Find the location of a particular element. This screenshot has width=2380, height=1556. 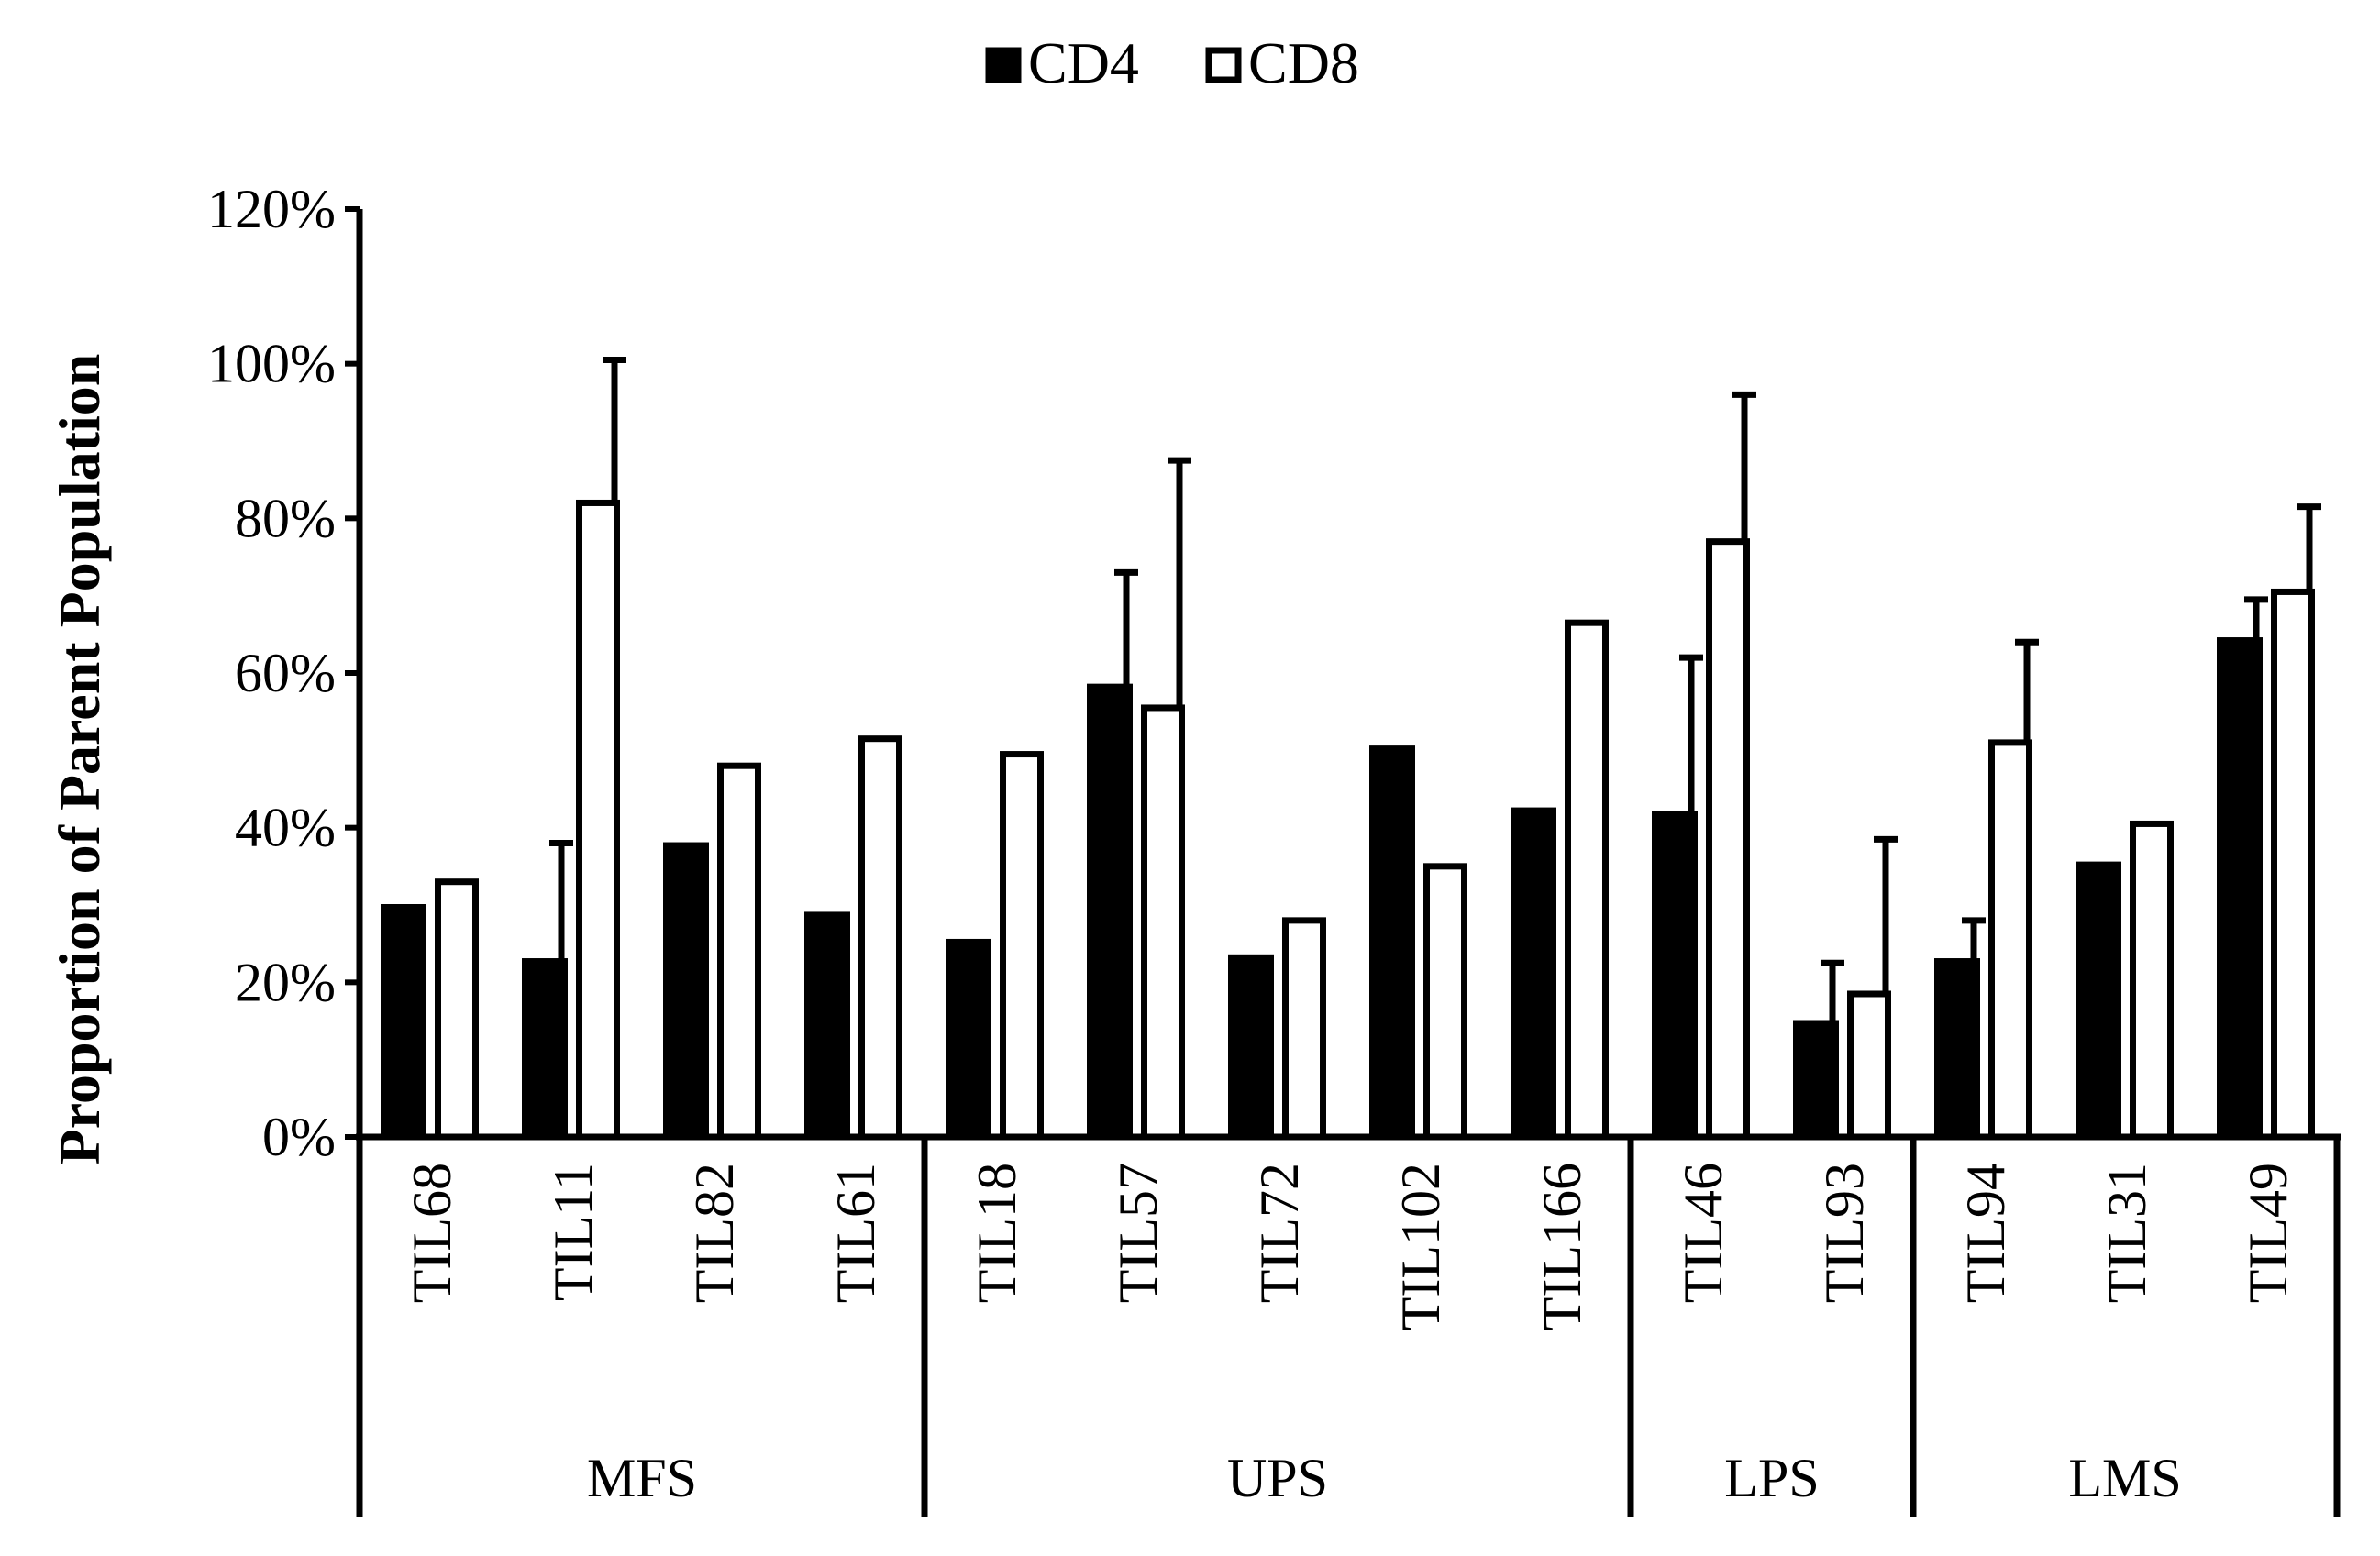

legend-label-cd4: CD4 is located at coordinates (1083, 62).